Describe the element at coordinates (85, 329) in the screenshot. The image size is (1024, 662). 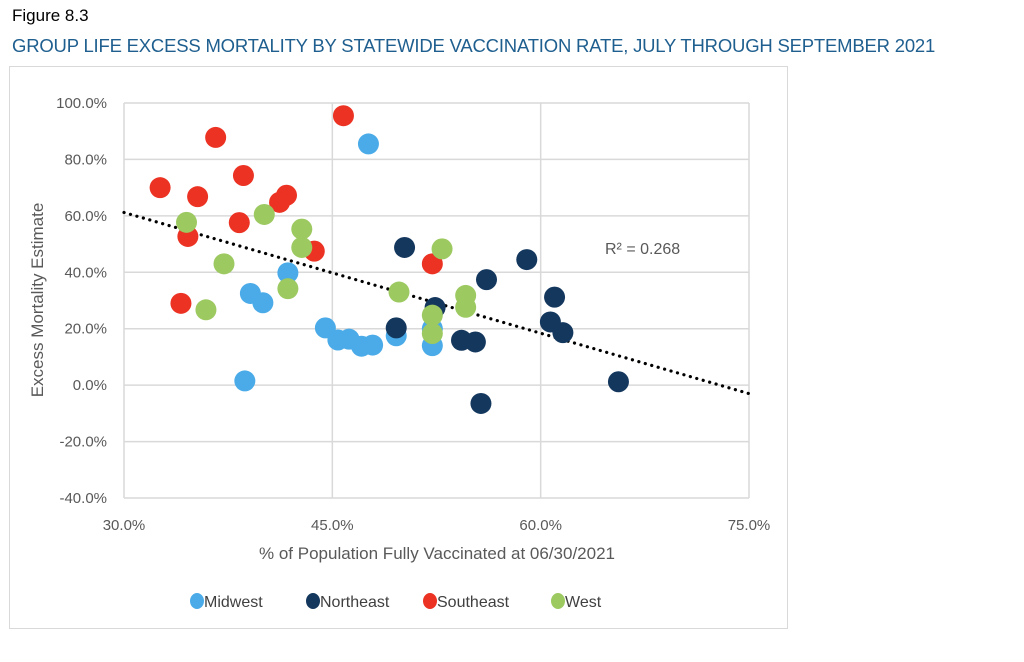
I see `y-tick-label: 20.0%` at that location.